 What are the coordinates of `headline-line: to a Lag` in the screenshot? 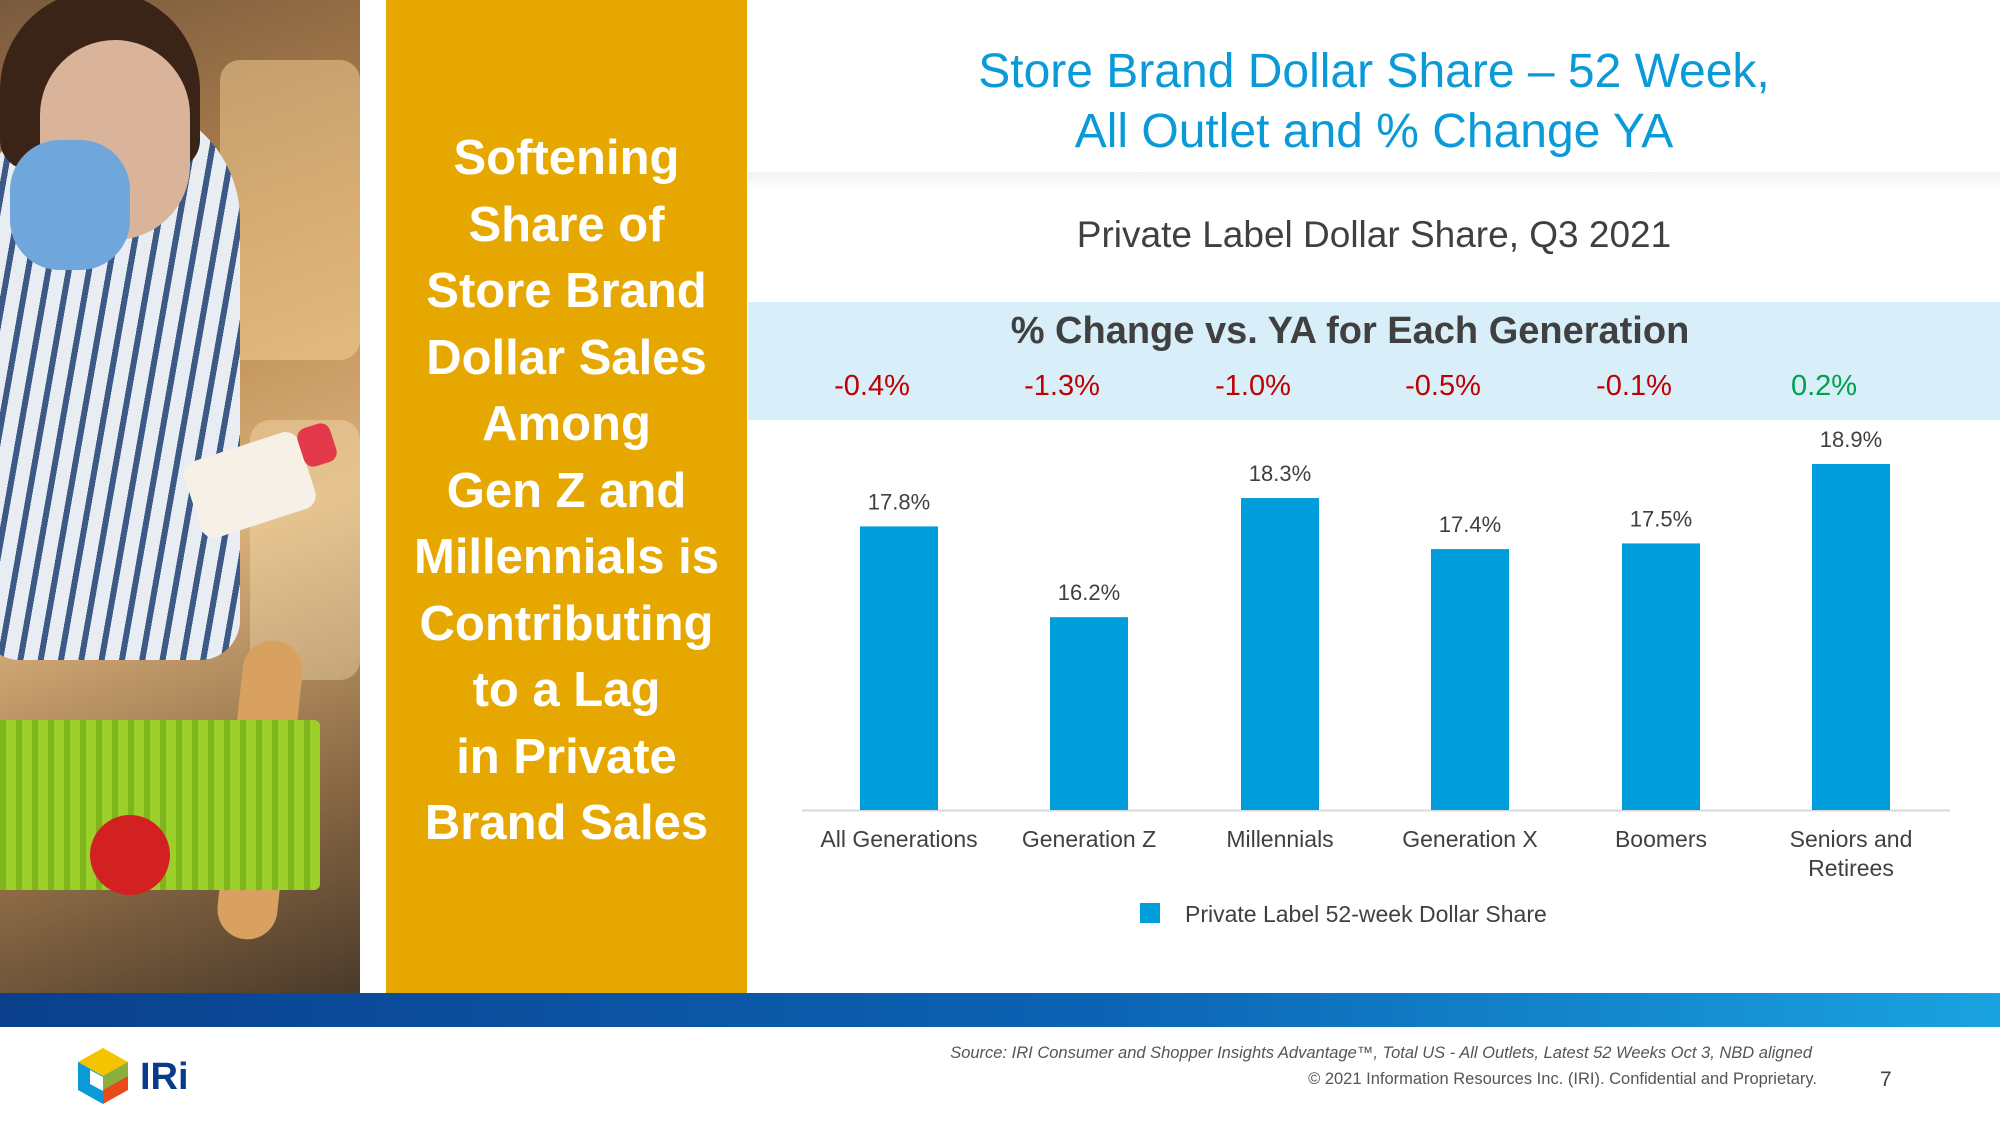 It's located at (566, 690).